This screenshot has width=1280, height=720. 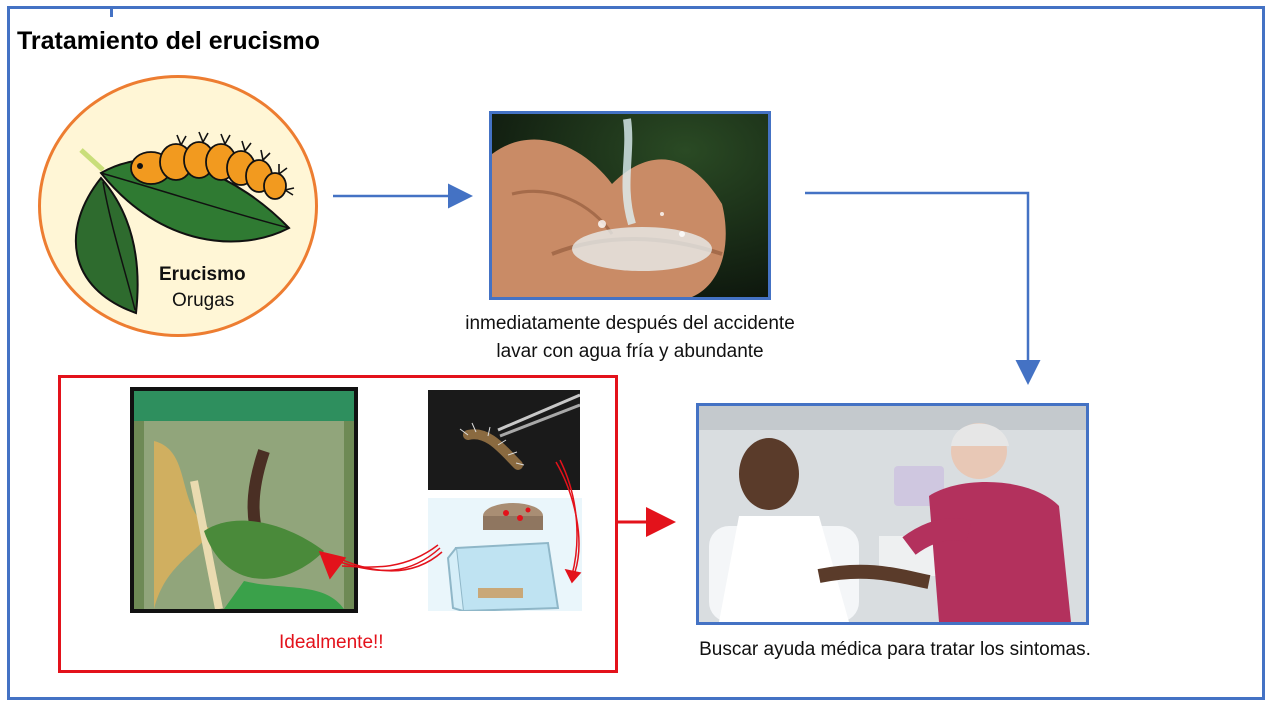 I want to click on doctor-patient-photo, so click(x=892, y=514).